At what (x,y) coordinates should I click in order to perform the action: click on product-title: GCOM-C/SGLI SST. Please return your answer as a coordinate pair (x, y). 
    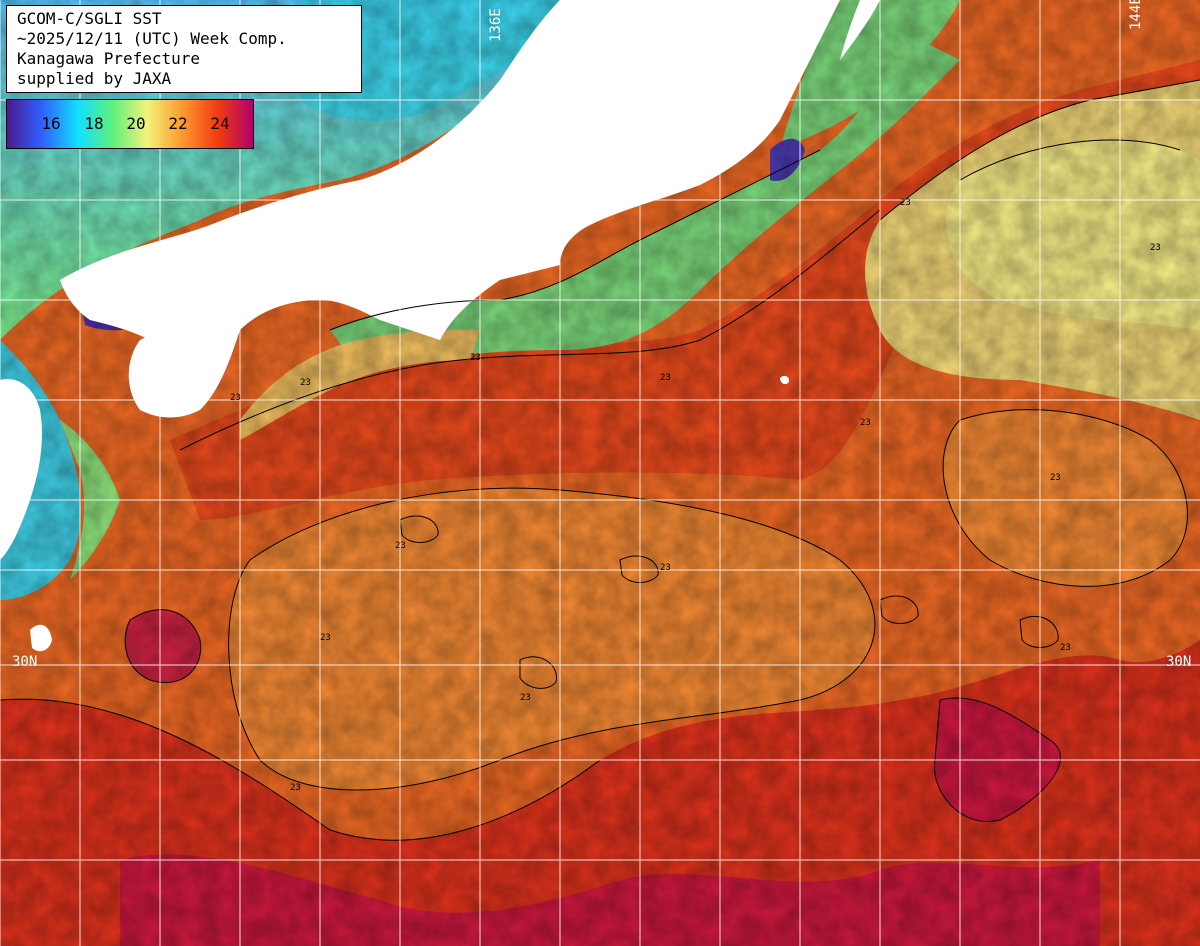
    Looking at the image, I should click on (89, 18).